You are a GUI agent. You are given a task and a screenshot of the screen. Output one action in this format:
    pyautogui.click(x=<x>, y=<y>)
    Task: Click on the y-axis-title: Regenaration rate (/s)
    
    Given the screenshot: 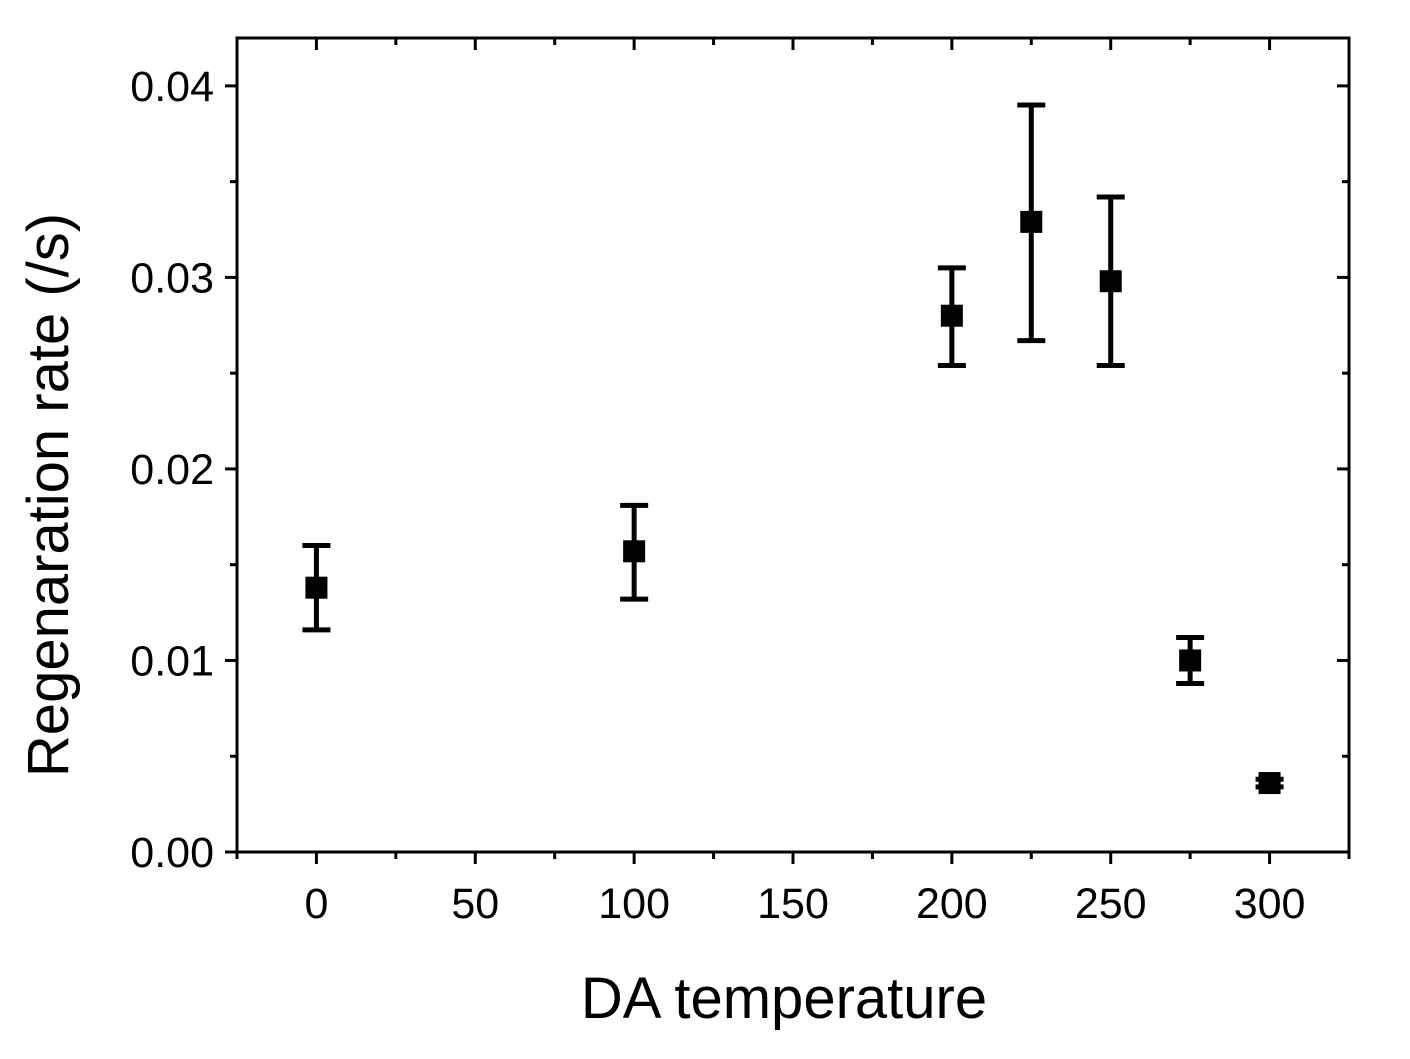 What is the action you would take?
    pyautogui.click(x=48, y=495)
    